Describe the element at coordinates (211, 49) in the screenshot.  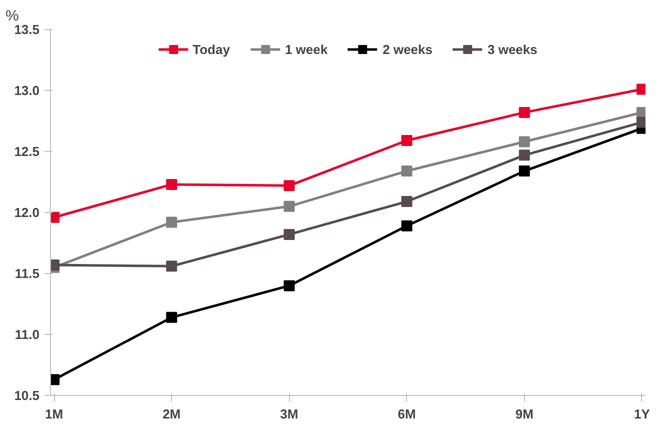
I see `legend-label: Today` at that location.